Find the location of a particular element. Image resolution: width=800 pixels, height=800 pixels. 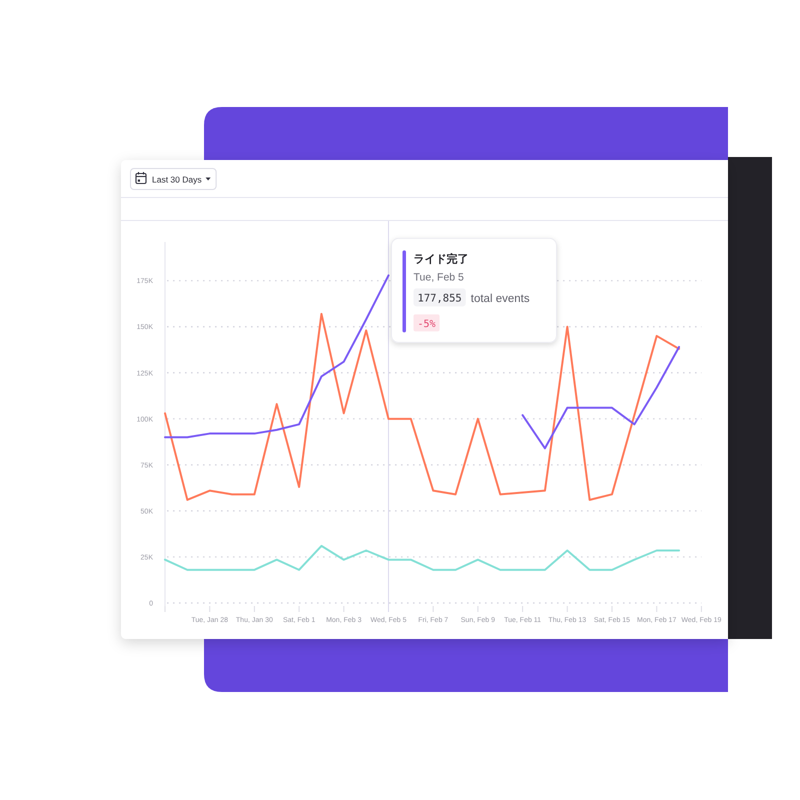

annotation: 177,855 is located at coordinates (440, 298).